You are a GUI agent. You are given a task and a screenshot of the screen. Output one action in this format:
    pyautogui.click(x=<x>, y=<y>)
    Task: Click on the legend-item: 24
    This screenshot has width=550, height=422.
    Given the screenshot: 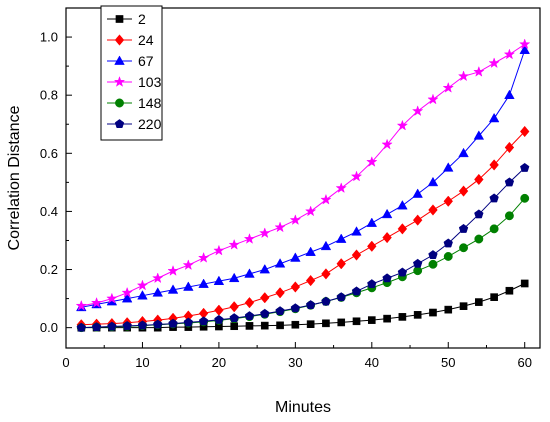 What is the action you would take?
    pyautogui.click(x=130, y=40)
    